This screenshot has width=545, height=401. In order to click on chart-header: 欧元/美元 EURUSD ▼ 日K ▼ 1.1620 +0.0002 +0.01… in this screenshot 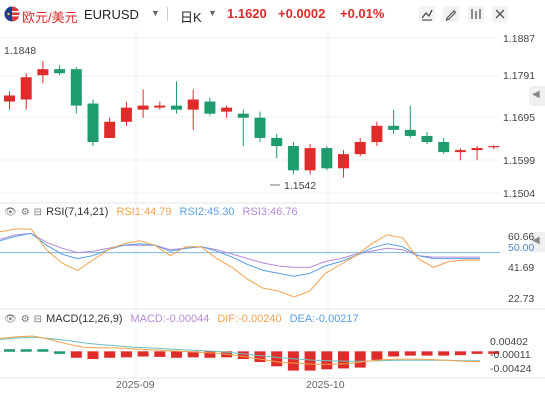, I will do `click(272, 14)`.